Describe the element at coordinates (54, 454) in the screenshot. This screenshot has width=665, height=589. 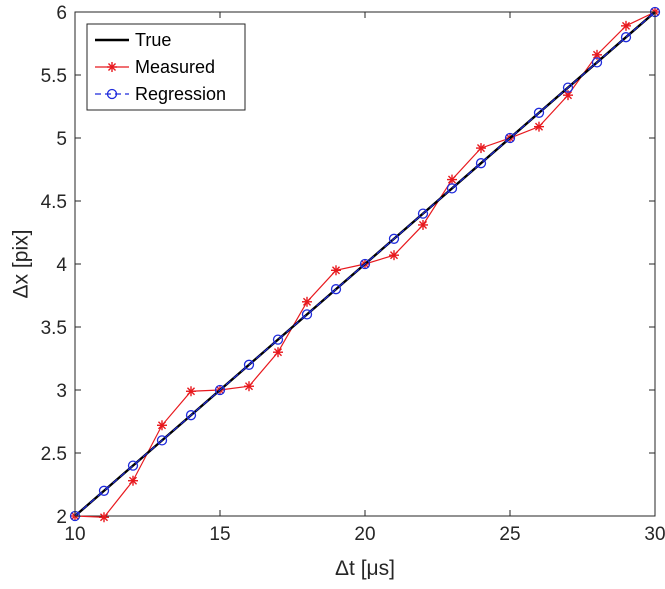
I see `y-tick-label: 2.5` at that location.